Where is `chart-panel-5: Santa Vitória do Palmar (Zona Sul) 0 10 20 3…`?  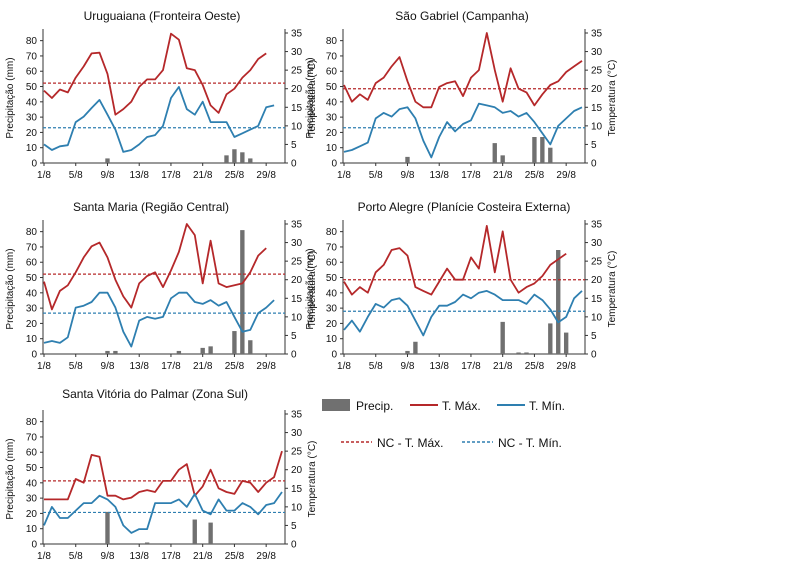 chart-panel-5: Santa Vitória do Palmar (Zona Sul) 0 10 20 3… is located at coordinates (161, 474).